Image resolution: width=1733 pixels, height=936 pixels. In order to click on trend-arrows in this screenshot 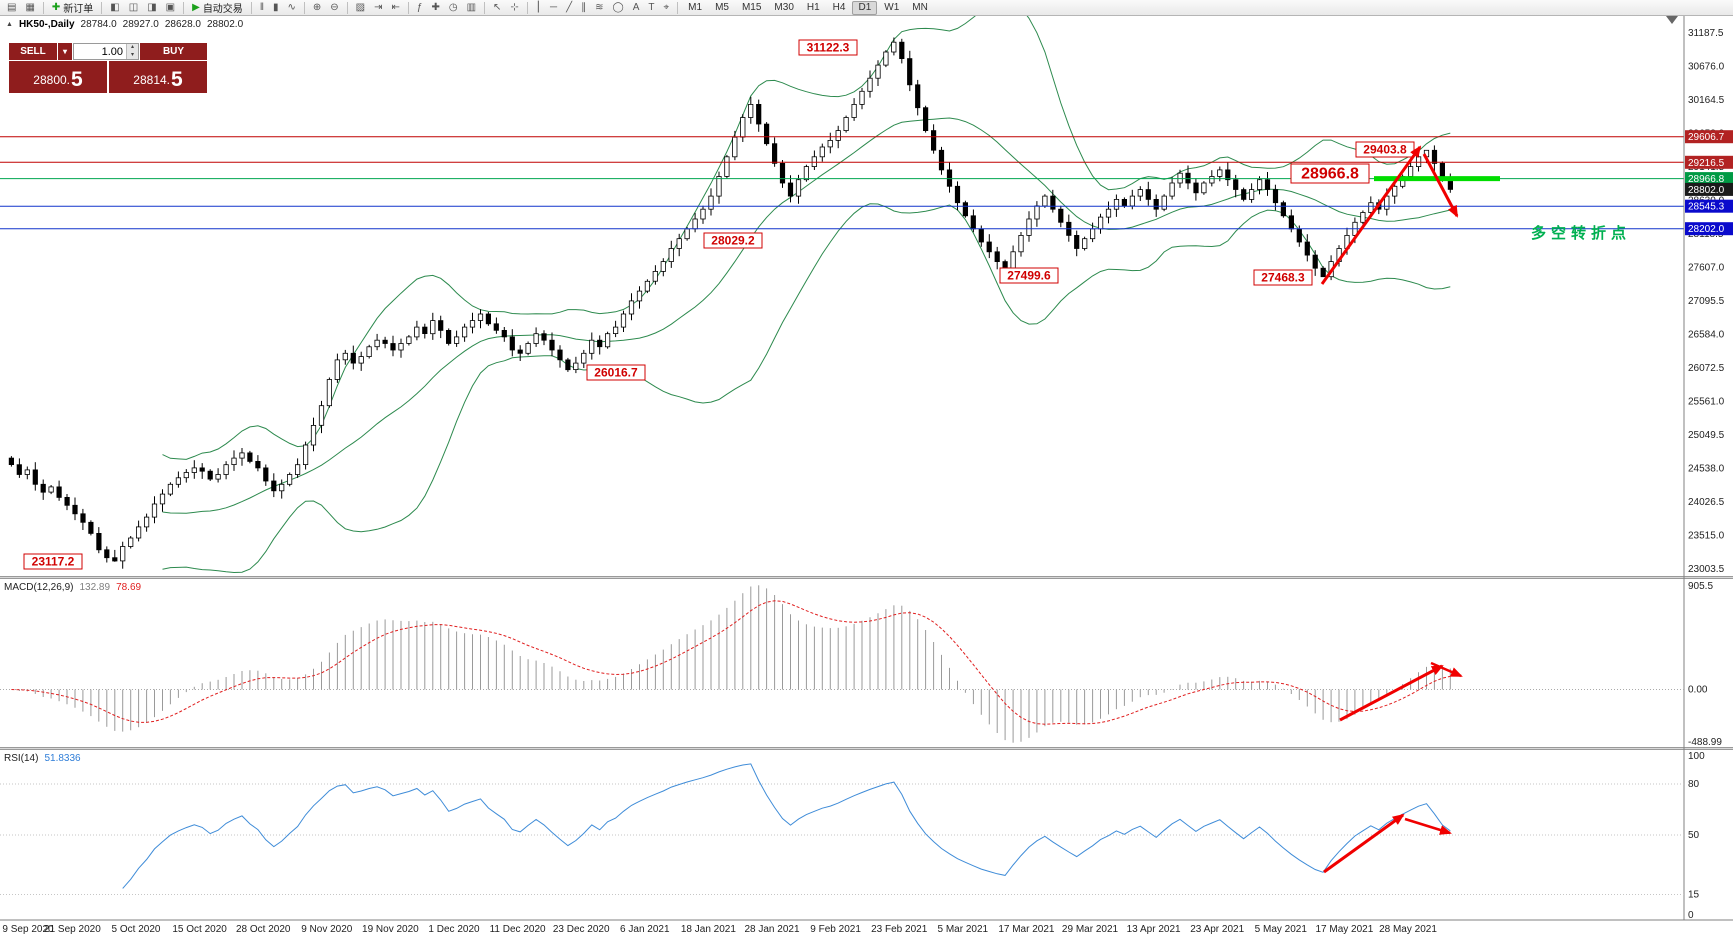, I will do `click(1391, 509)`.